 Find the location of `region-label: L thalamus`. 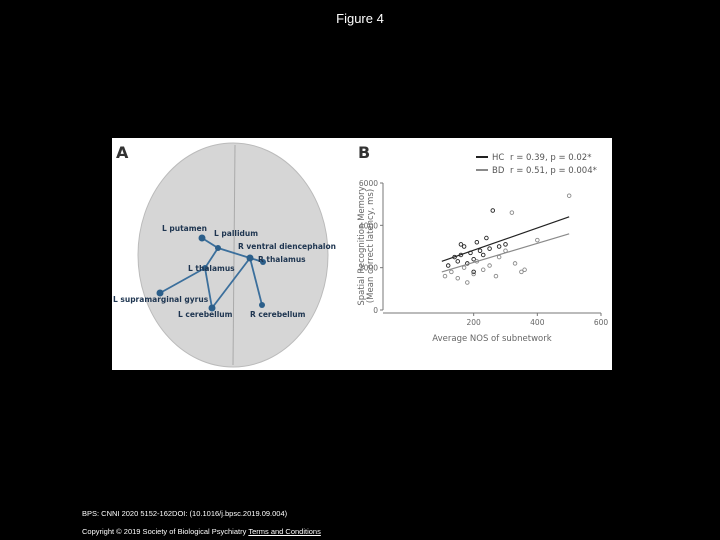

region-label: L thalamus is located at coordinates (211, 268).